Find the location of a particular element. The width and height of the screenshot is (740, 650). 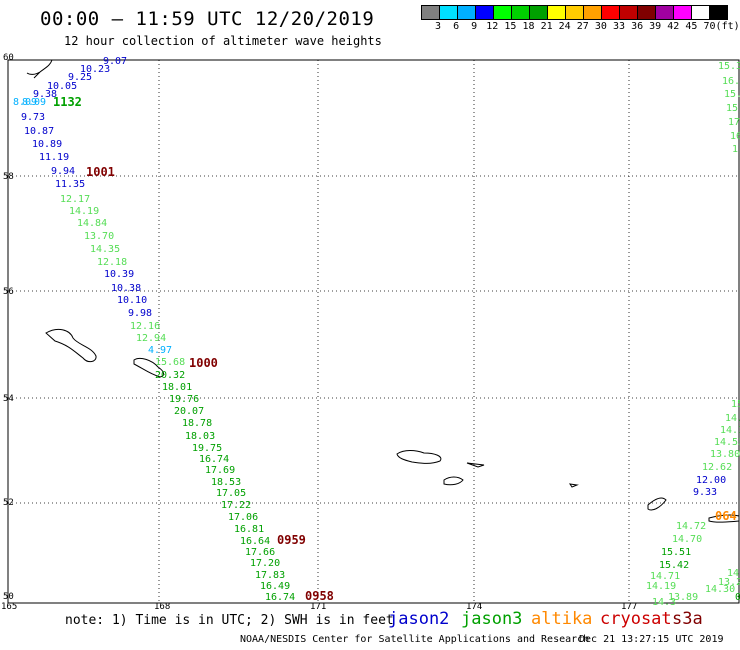

map-title: 00:00 – 11:59 UTC 12/20/2019 is located at coordinates (207, 19).